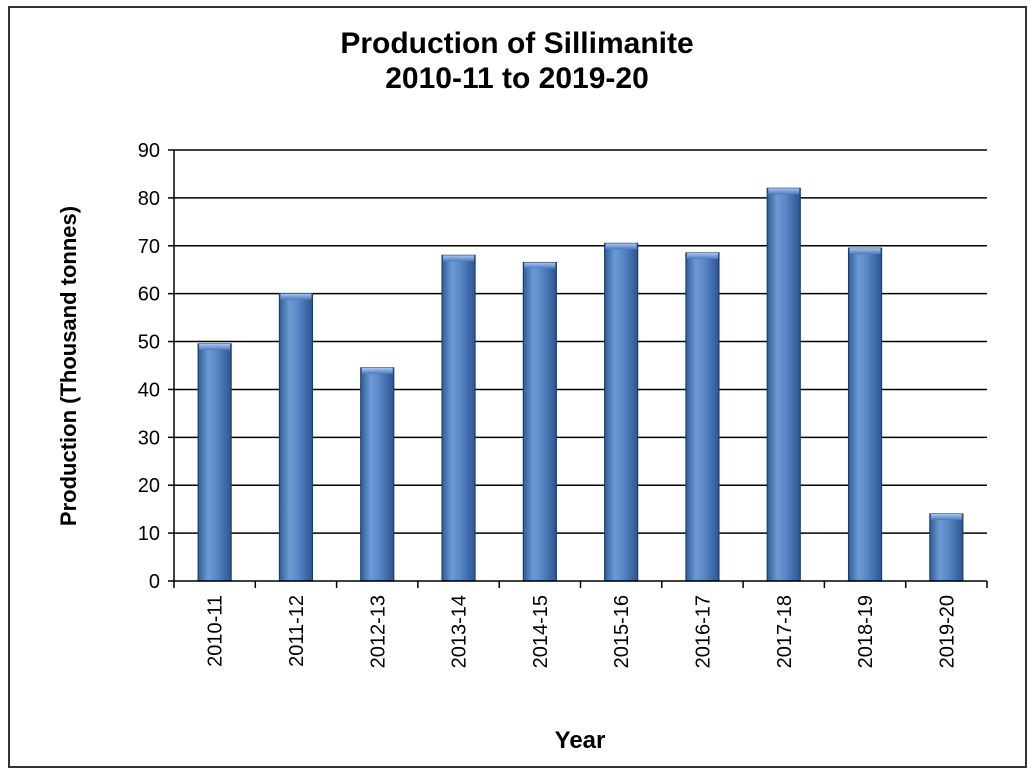 The image size is (1034, 776). Describe the element at coordinates (149, 343) in the screenshot. I see `y-tick-label: 50` at that location.